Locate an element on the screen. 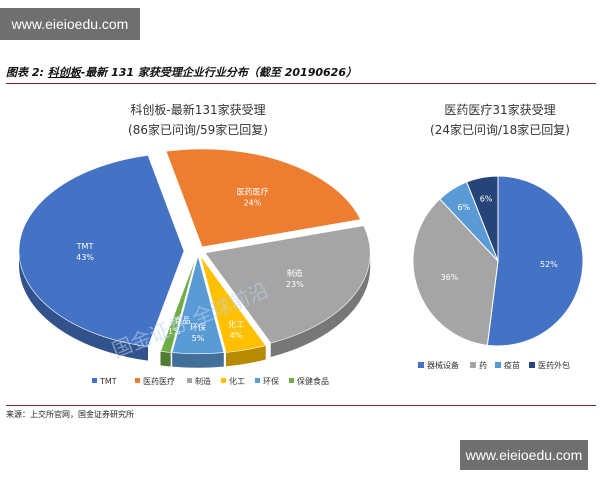  left-slice-value: 5% is located at coordinates (198, 338).